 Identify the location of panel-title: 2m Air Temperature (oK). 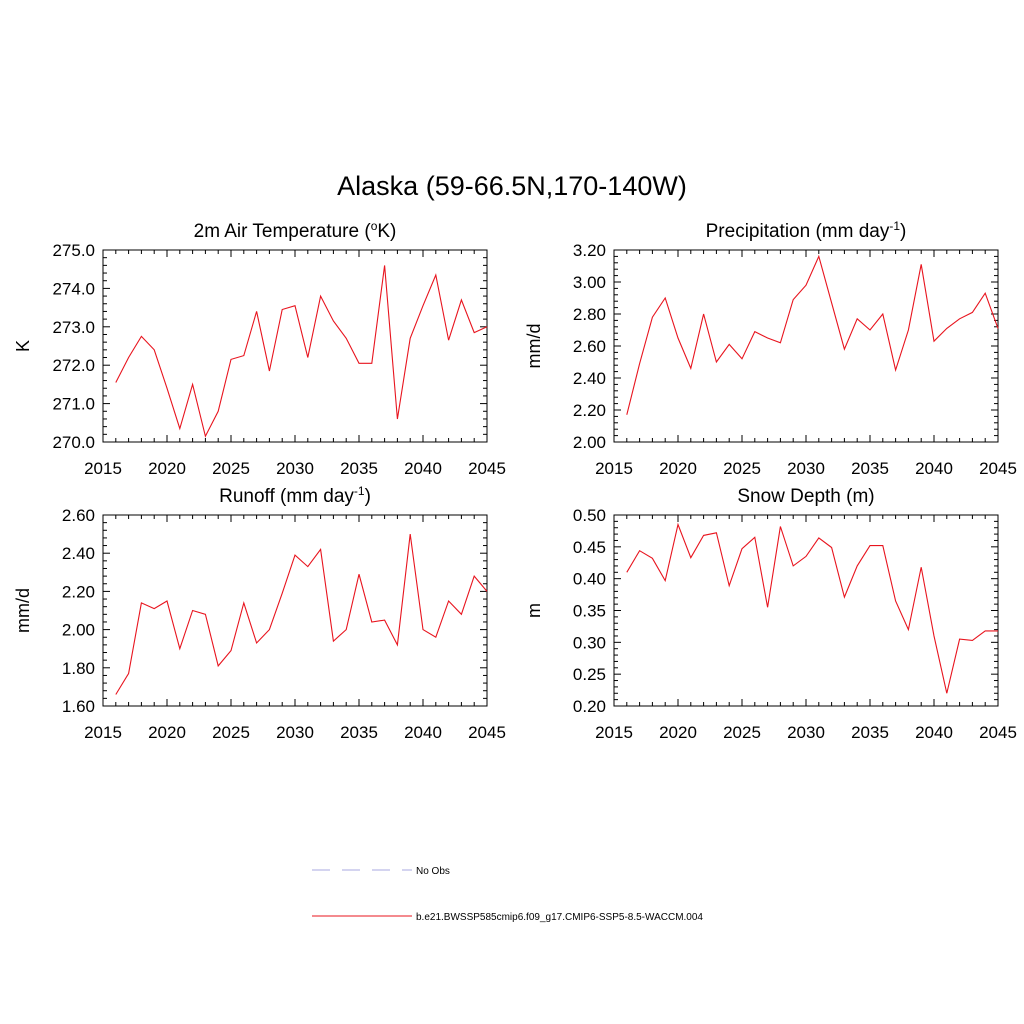
(295, 230).